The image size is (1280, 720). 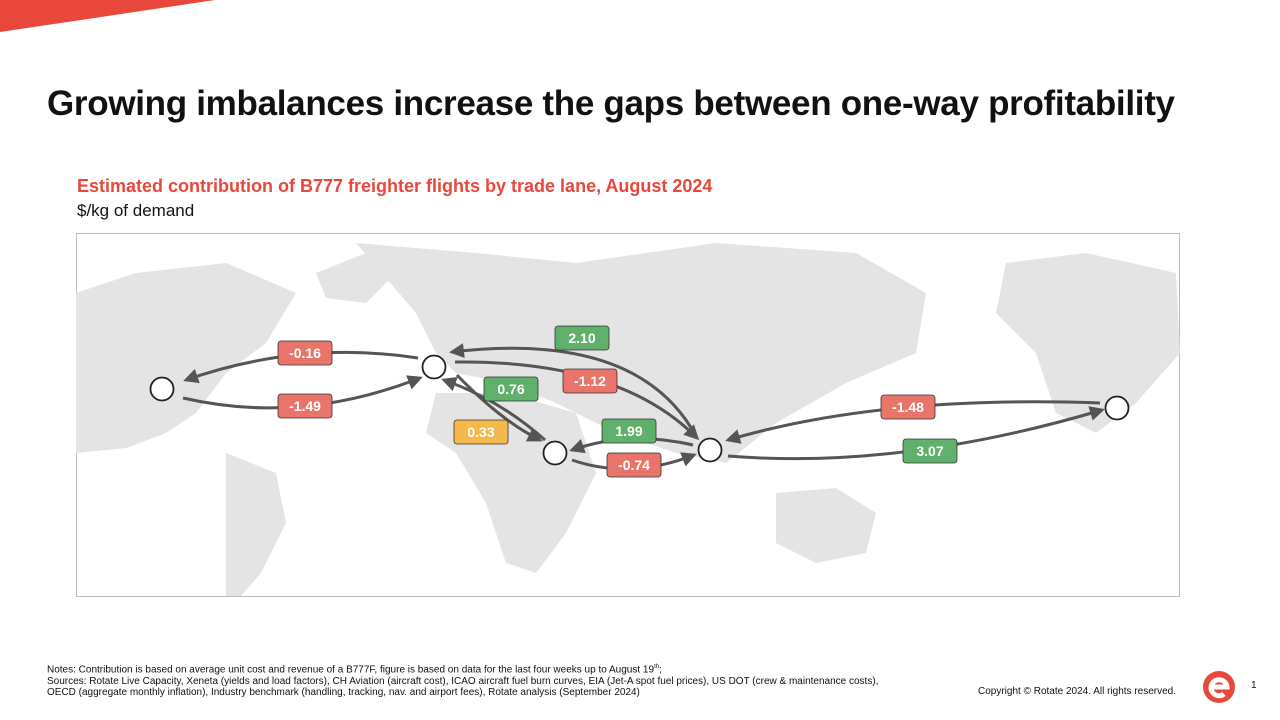 I want to click on lane-label: 1.99, so click(x=628, y=431).